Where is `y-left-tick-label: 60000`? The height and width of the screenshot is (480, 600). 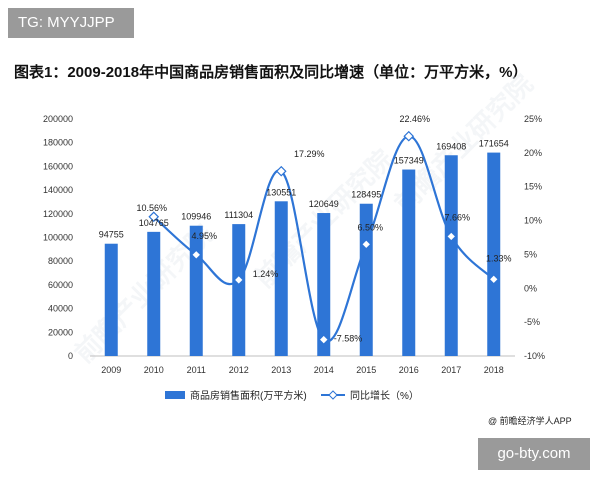
y-left-tick-label: 60000 is located at coordinates (60, 285).